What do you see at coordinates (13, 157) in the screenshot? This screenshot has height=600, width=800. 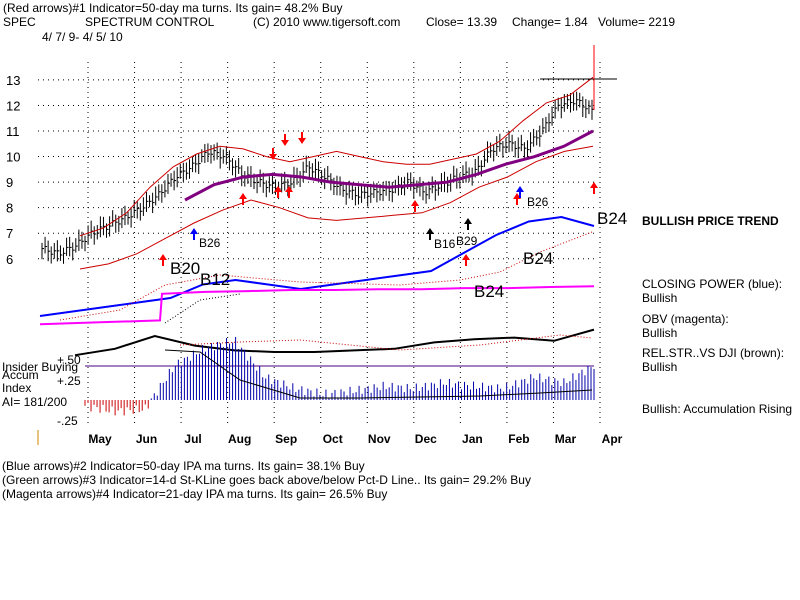 I see `y-tick-label: 10` at bounding box center [13, 157].